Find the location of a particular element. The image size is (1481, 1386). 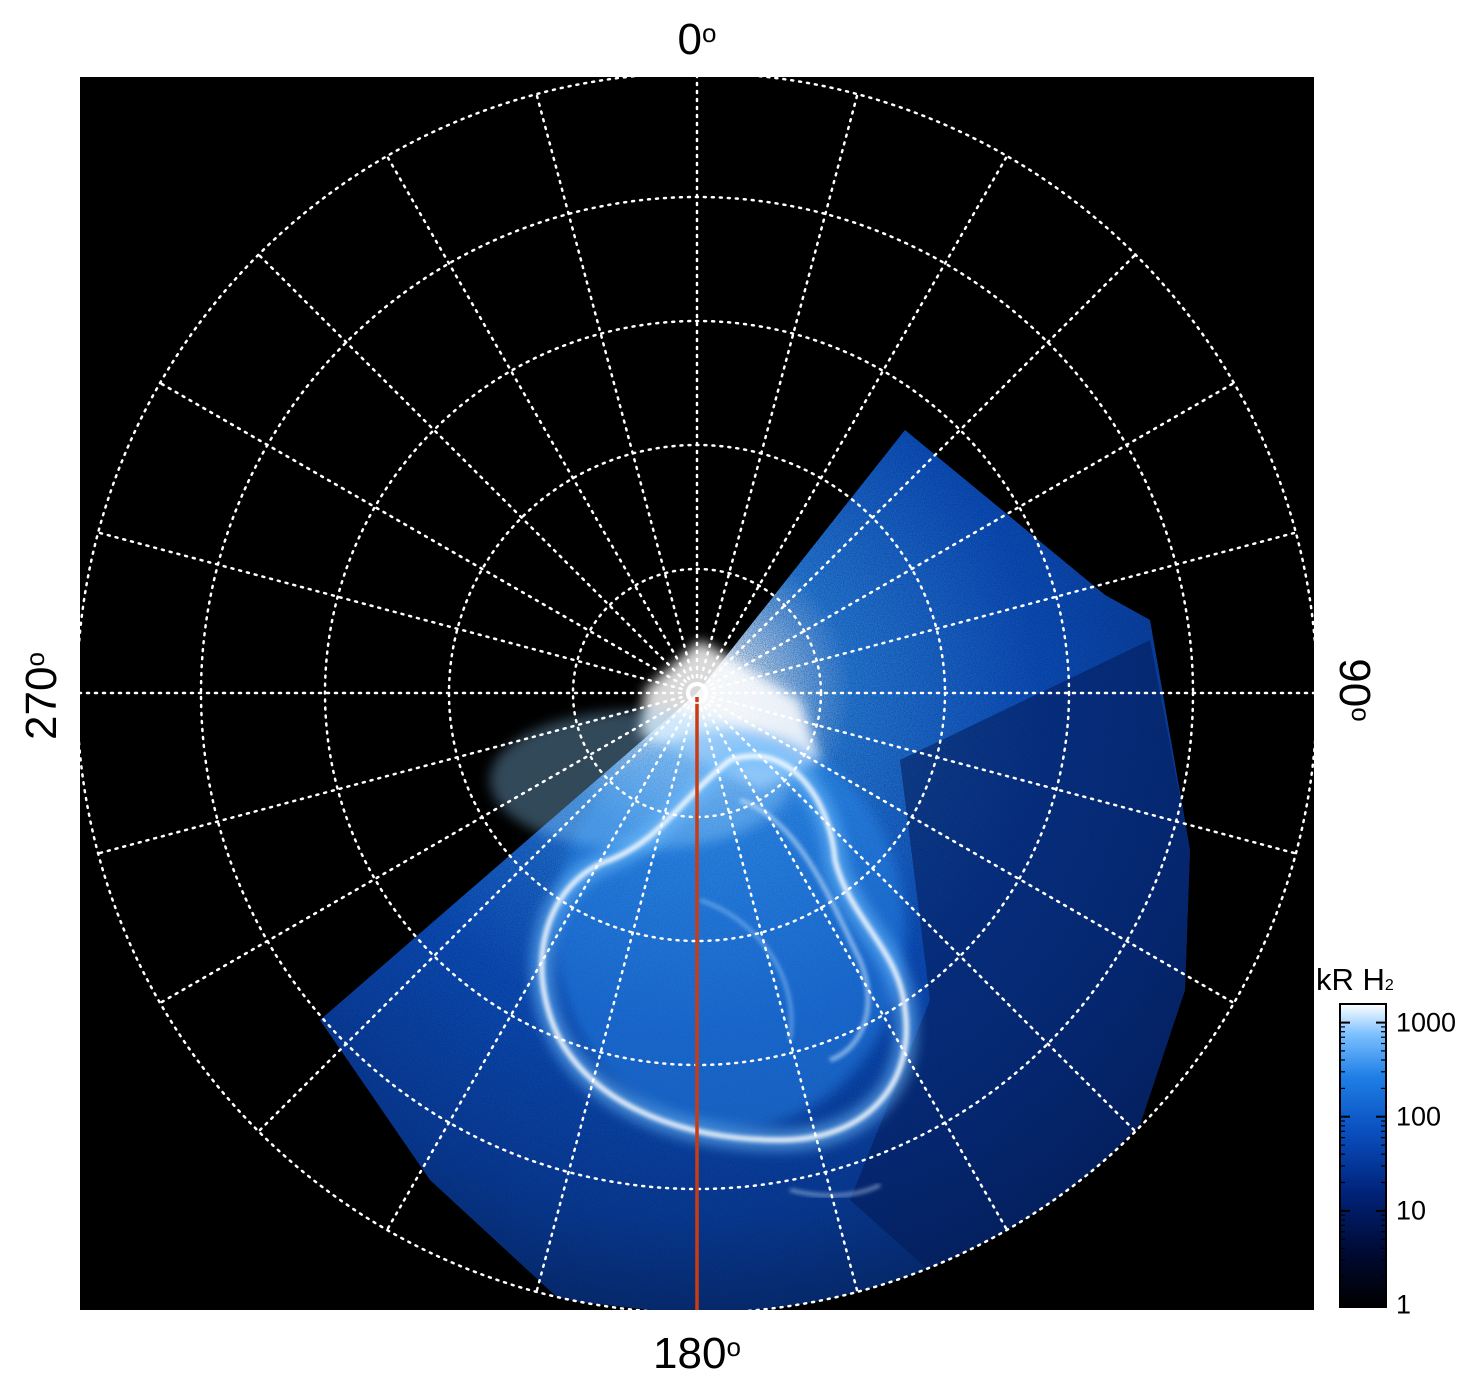

colorbar-tick-label: 1000 is located at coordinates (1426, 1022).